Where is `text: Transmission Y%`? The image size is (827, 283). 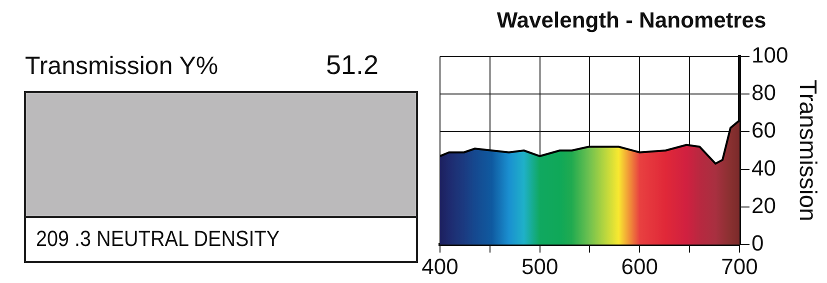 text: Transmission Y% is located at coordinates (121, 66).